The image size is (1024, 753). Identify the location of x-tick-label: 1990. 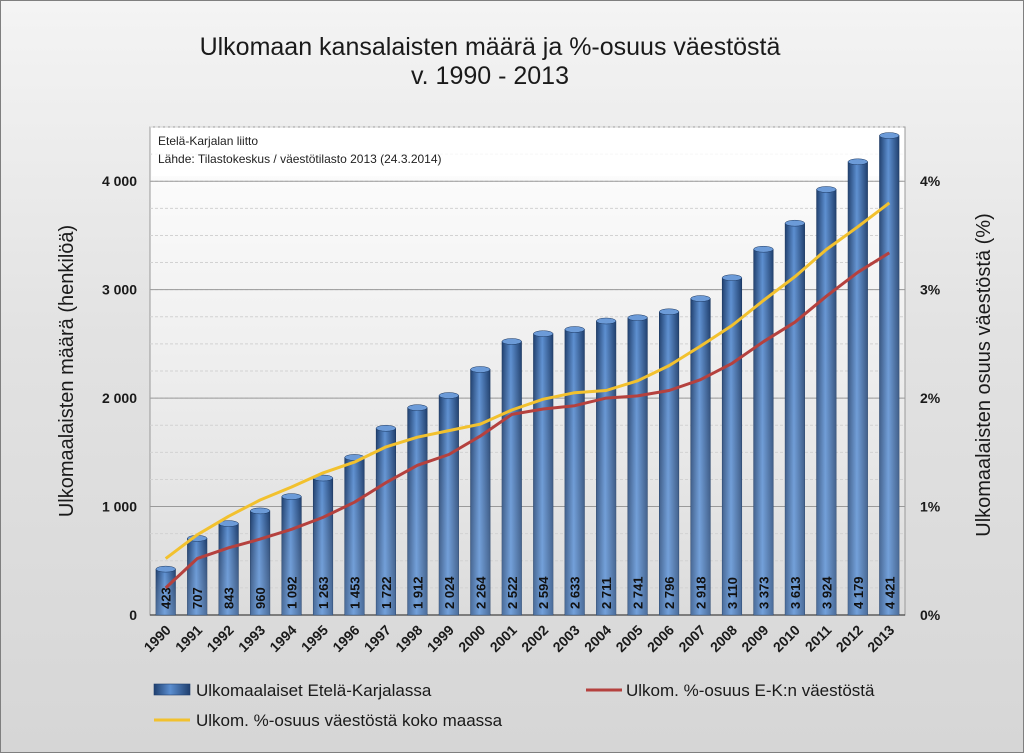
(157, 638).